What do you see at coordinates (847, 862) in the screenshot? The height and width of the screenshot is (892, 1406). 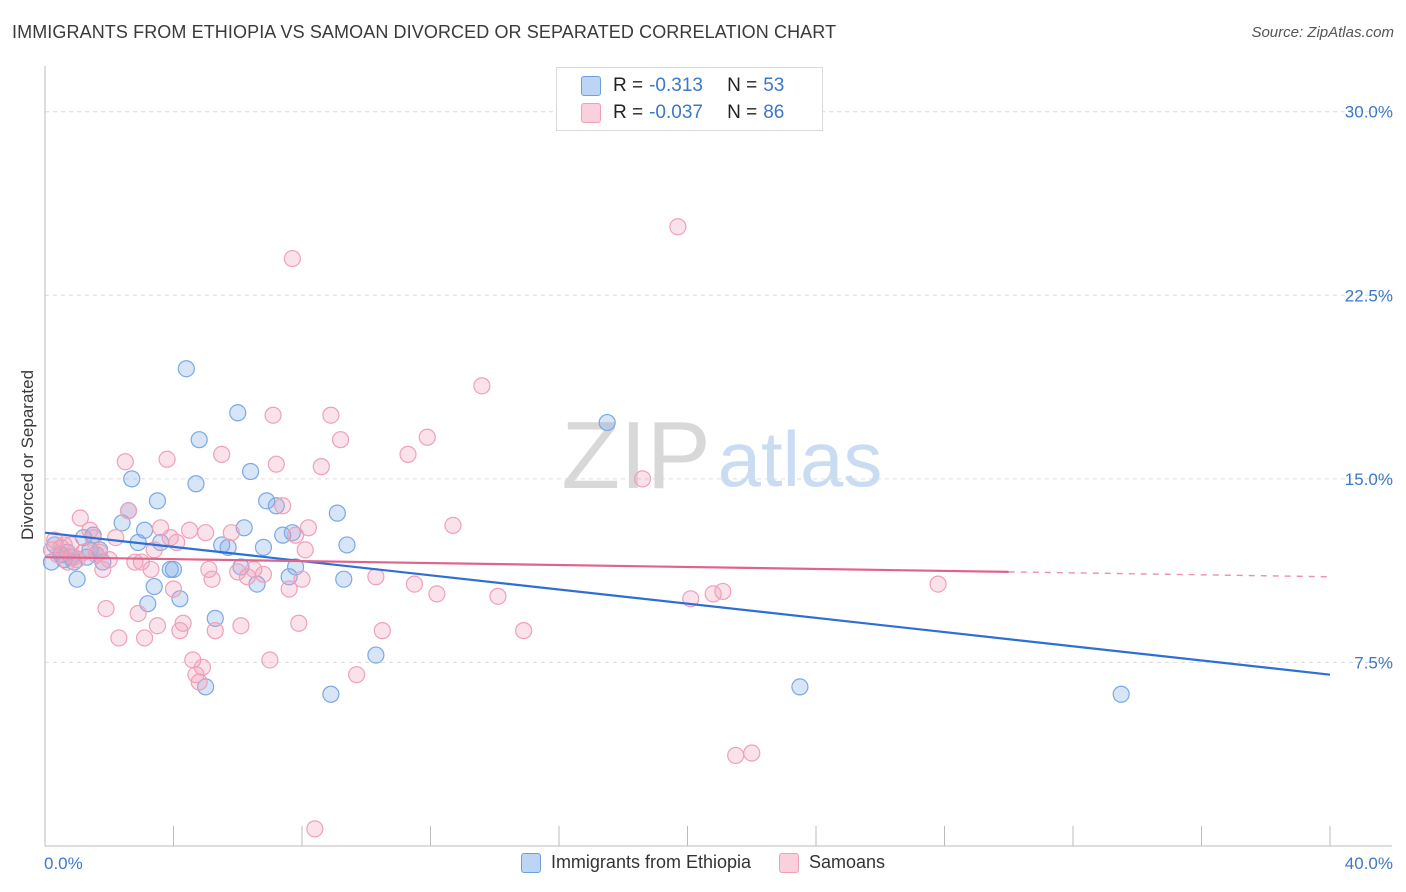 I see `legend-label-samoans: Samoans` at bounding box center [847, 862].